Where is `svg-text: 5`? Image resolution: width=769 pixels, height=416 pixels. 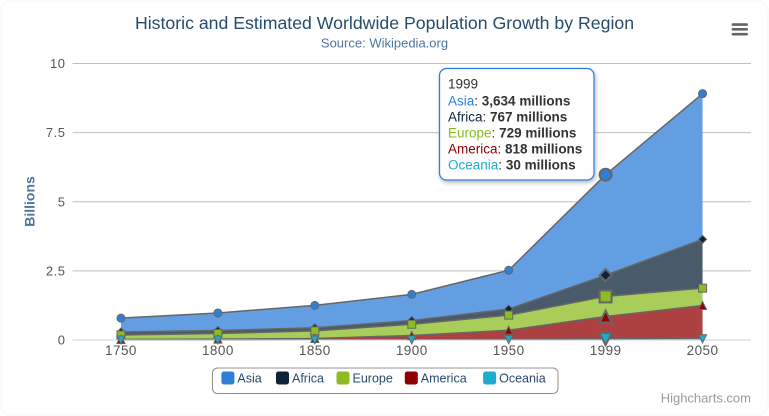
svg-text: 5 is located at coordinates (62, 201).